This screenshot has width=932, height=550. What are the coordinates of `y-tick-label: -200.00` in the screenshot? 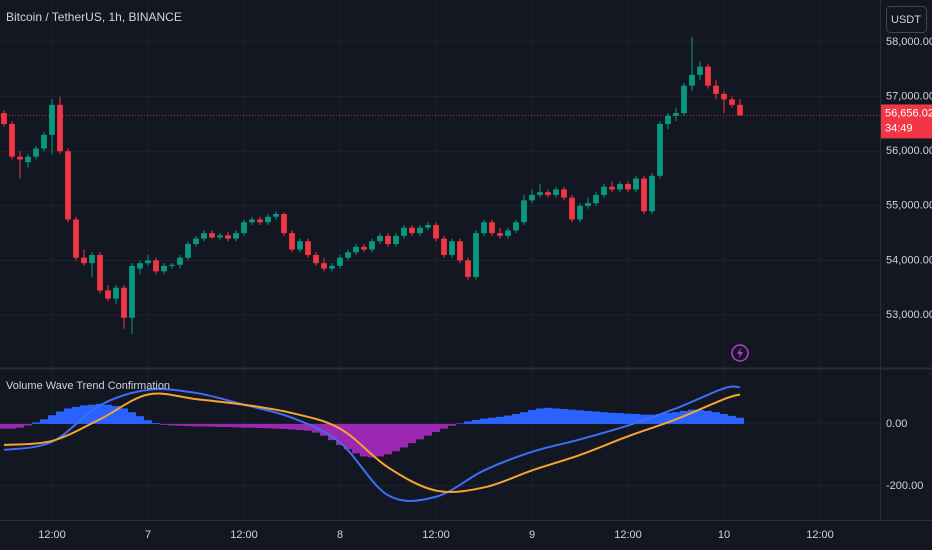 It's located at (904, 486).